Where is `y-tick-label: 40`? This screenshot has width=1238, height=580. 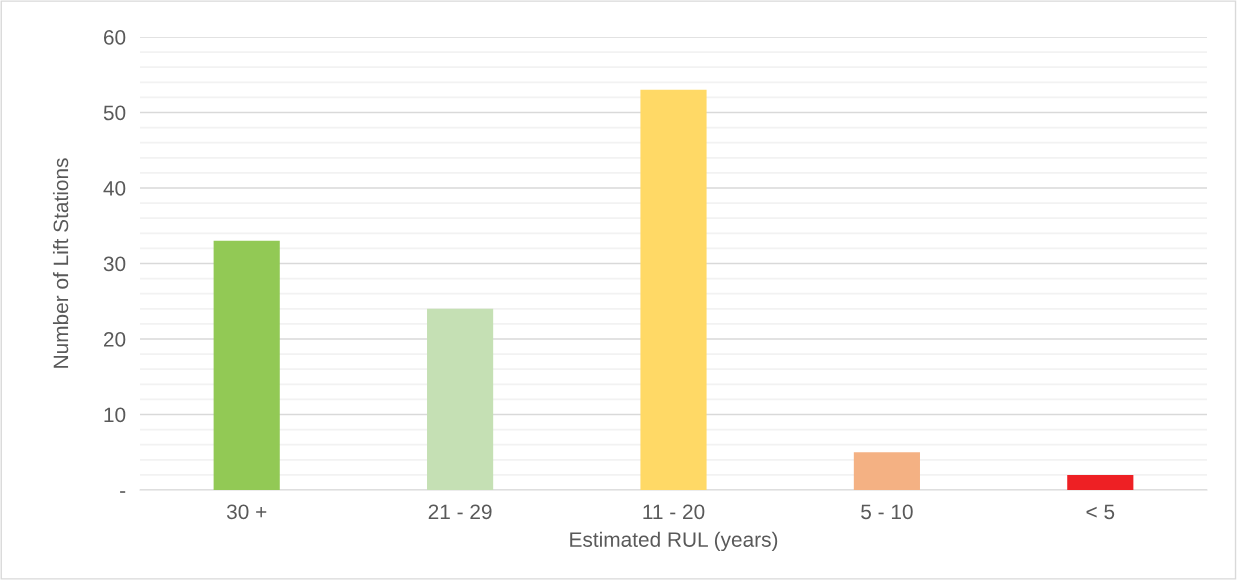
y-tick-label: 40 is located at coordinates (114, 188).